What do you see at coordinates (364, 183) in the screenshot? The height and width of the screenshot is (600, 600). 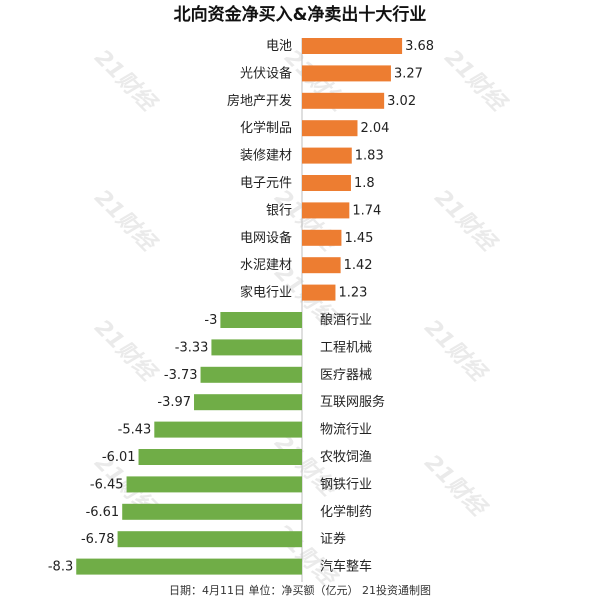 I see `value-label: 1.8` at bounding box center [364, 183].